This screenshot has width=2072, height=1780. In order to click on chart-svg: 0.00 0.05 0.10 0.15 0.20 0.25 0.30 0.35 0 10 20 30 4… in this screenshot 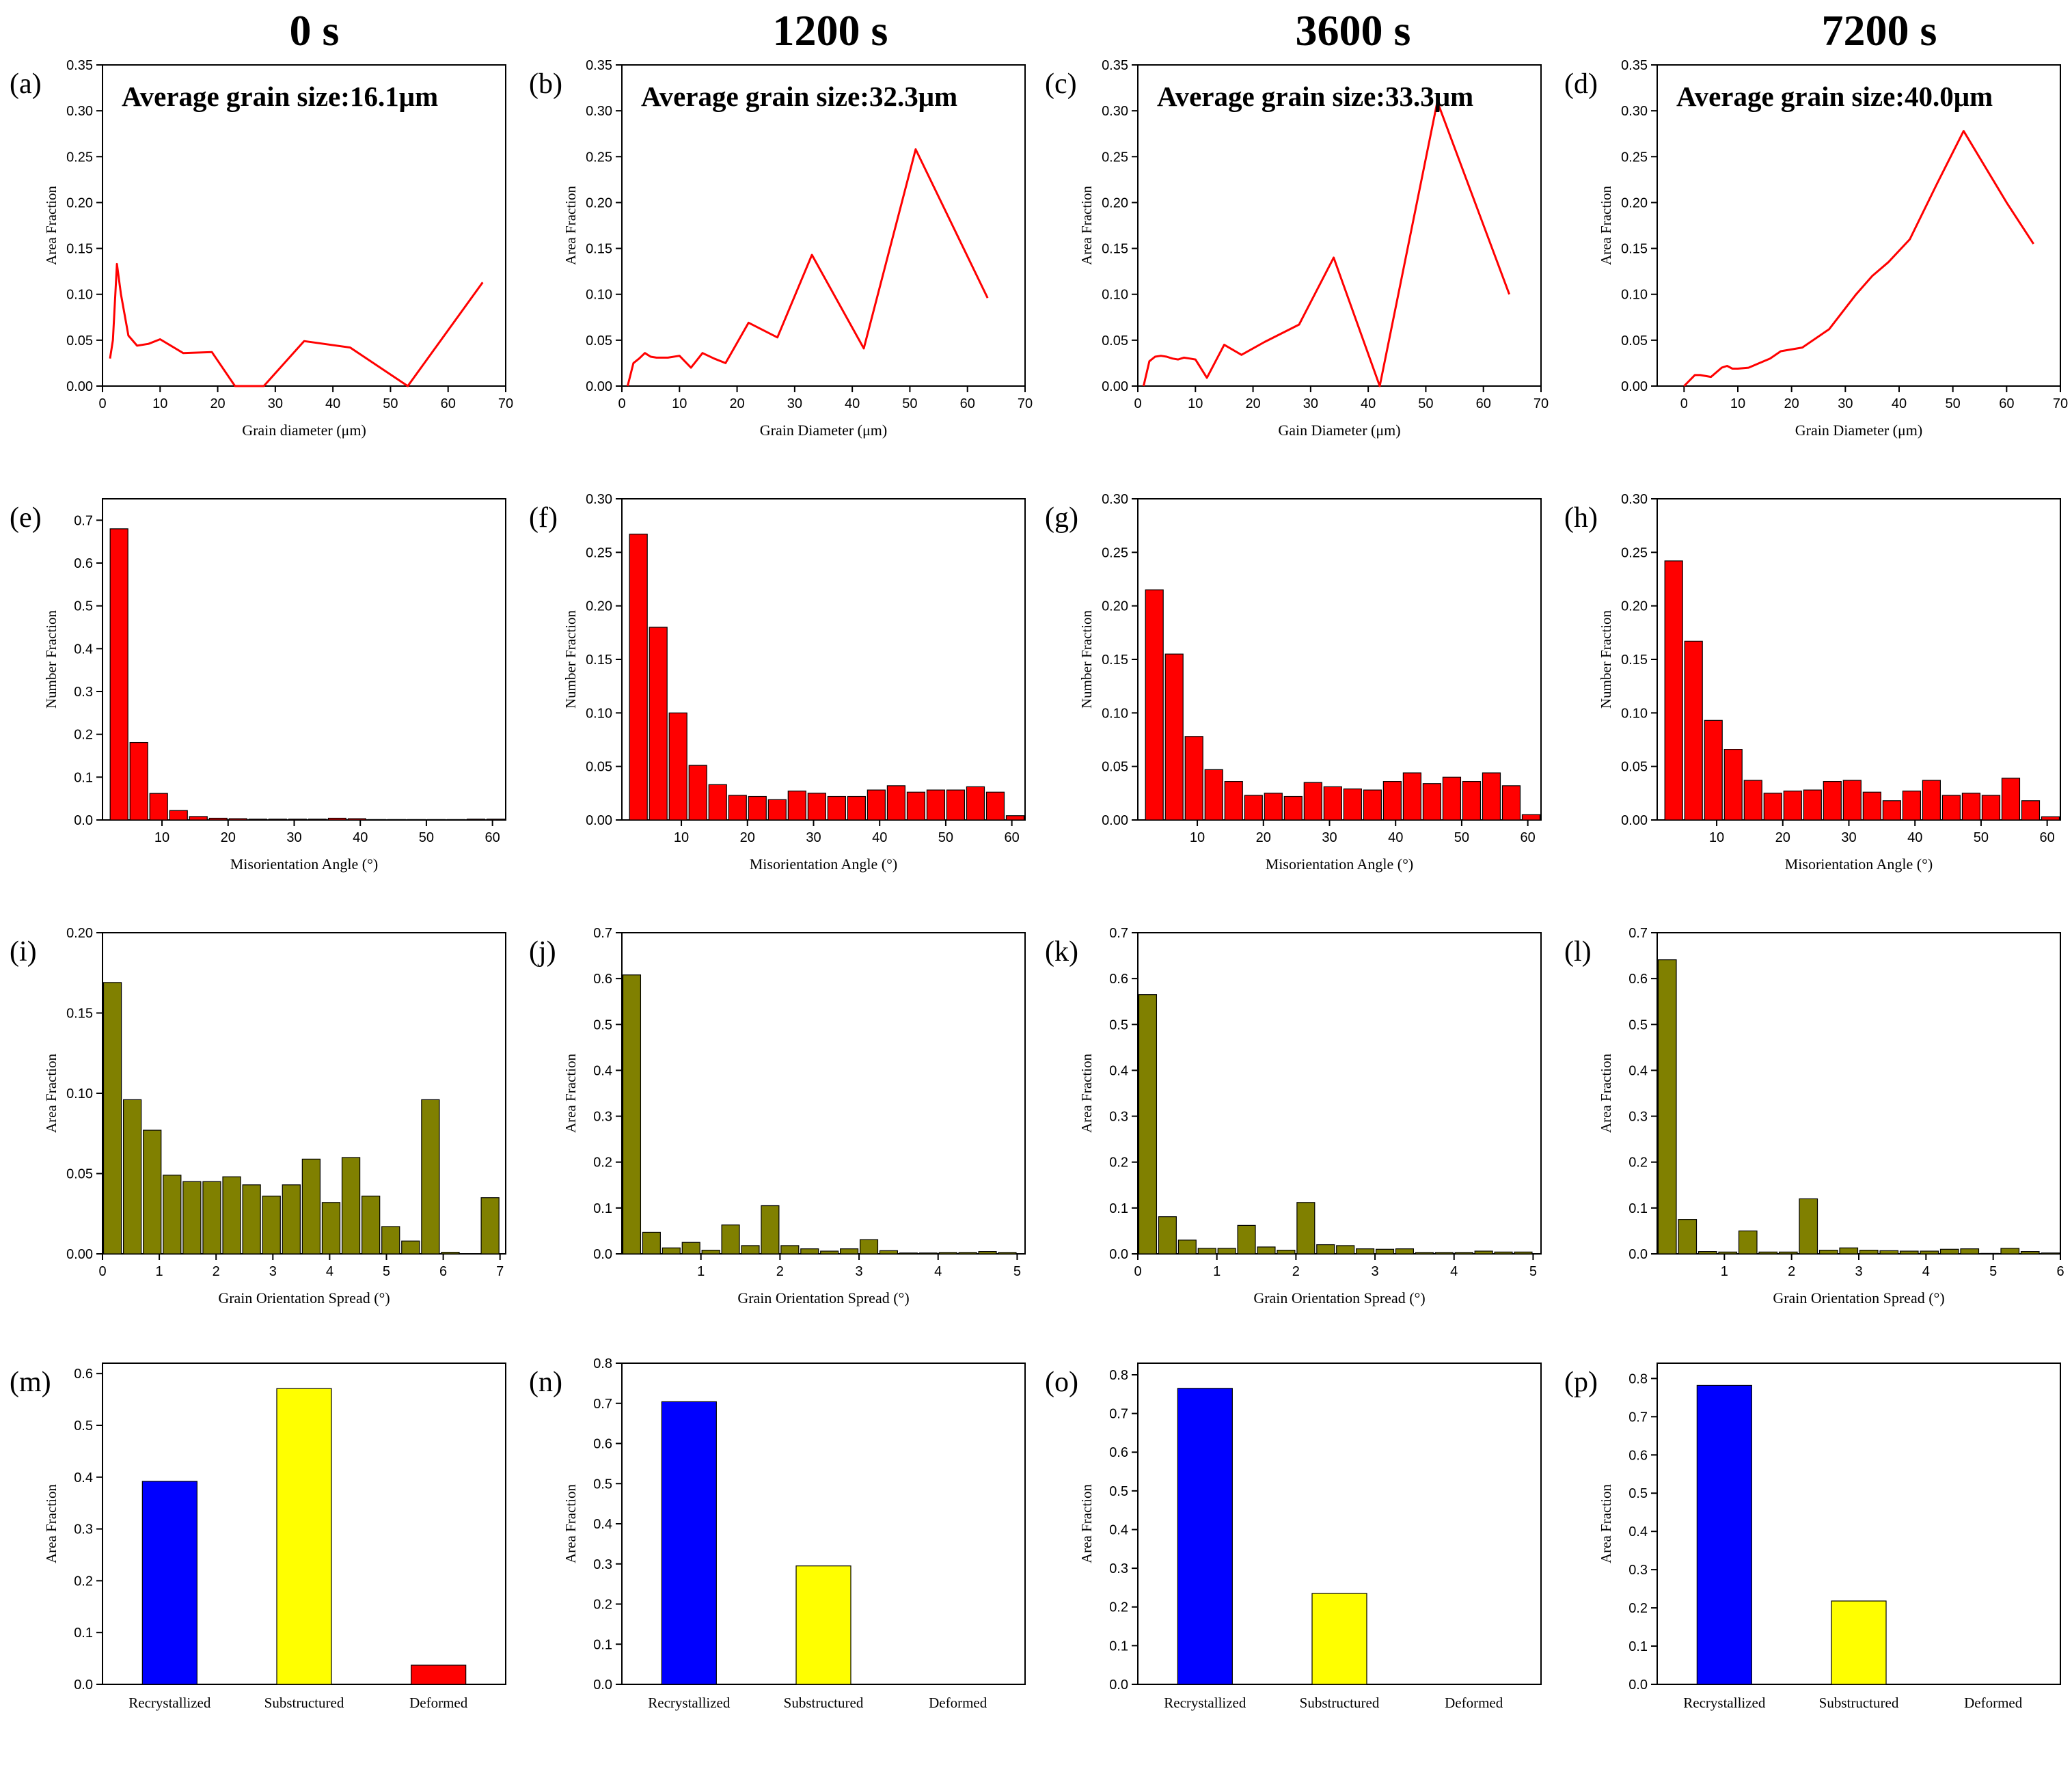, I will do `click(1833, 248)`.